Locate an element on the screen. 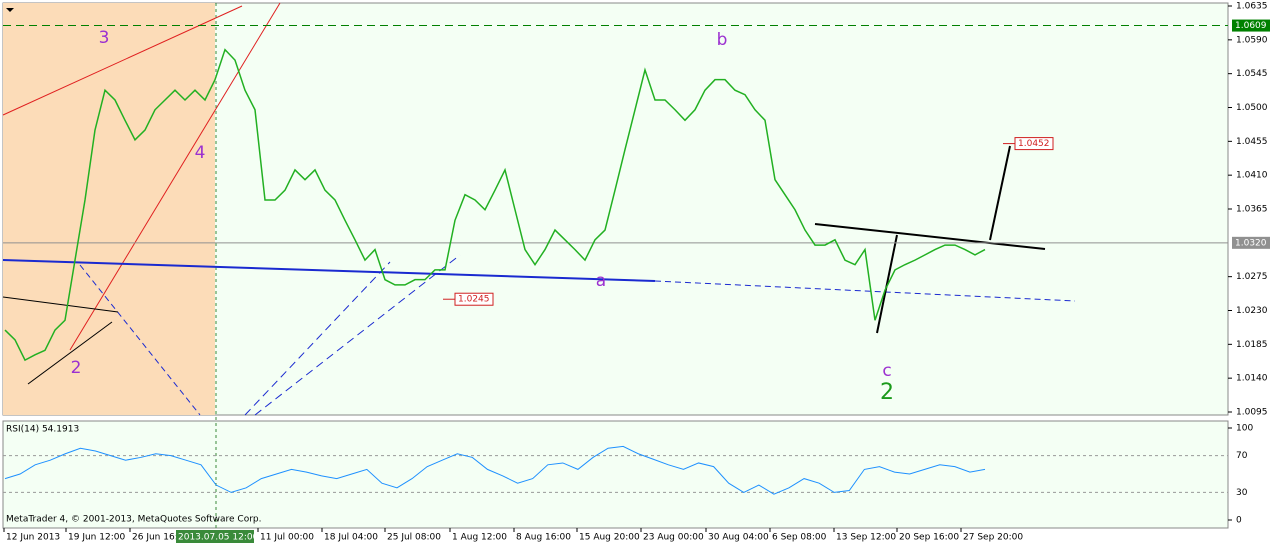 This screenshot has width=1272, height=545. cursor-box is located at coordinates (215, 536).